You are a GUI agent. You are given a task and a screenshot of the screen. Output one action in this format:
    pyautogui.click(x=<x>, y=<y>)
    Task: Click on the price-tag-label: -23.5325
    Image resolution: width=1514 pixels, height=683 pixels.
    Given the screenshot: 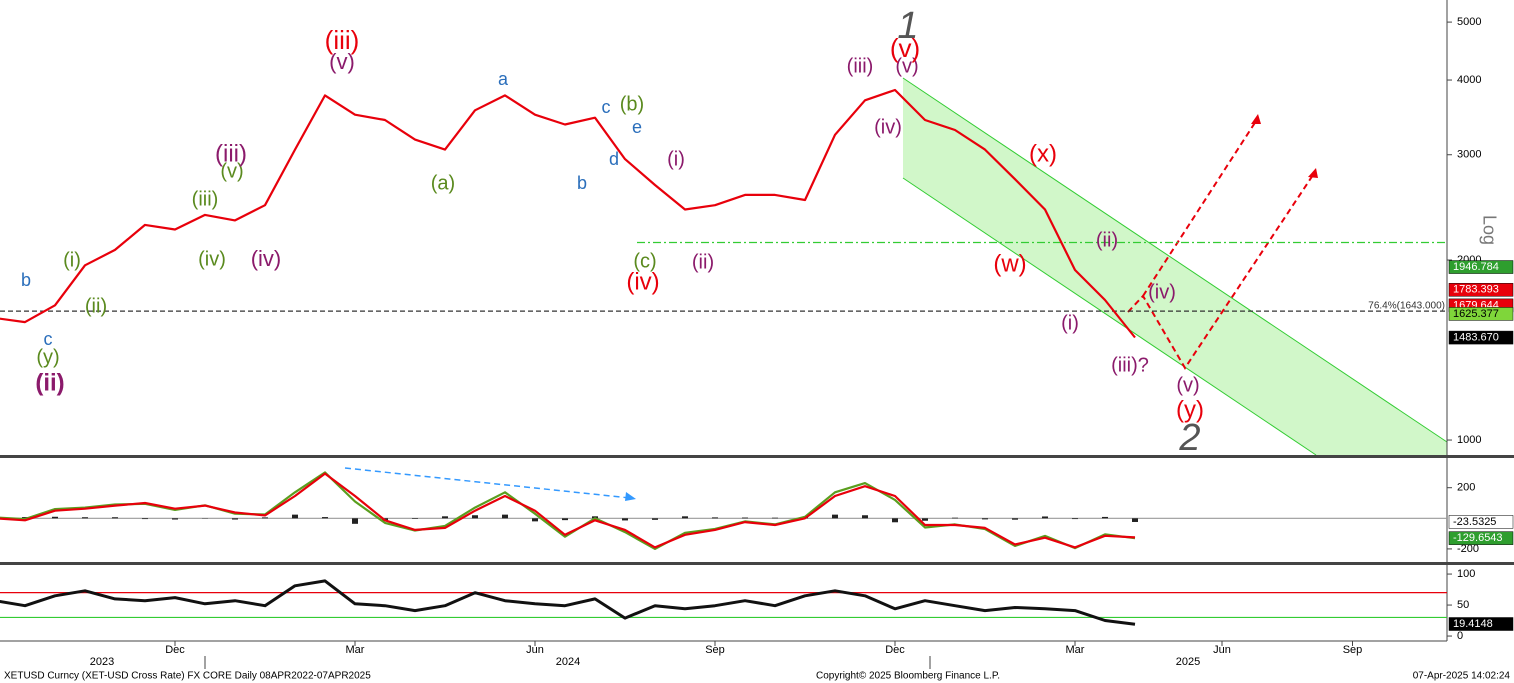 What is the action you would take?
    pyautogui.click(x=1474, y=522)
    